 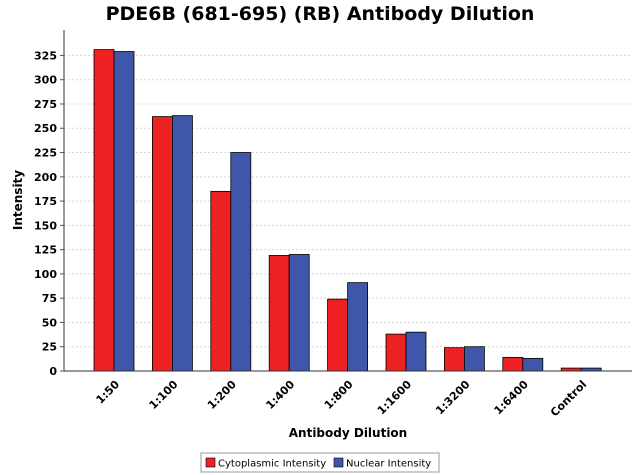 What do you see at coordinates (348, 433) in the screenshot?
I see `x-axis-title: Antibody Dilution` at bounding box center [348, 433].